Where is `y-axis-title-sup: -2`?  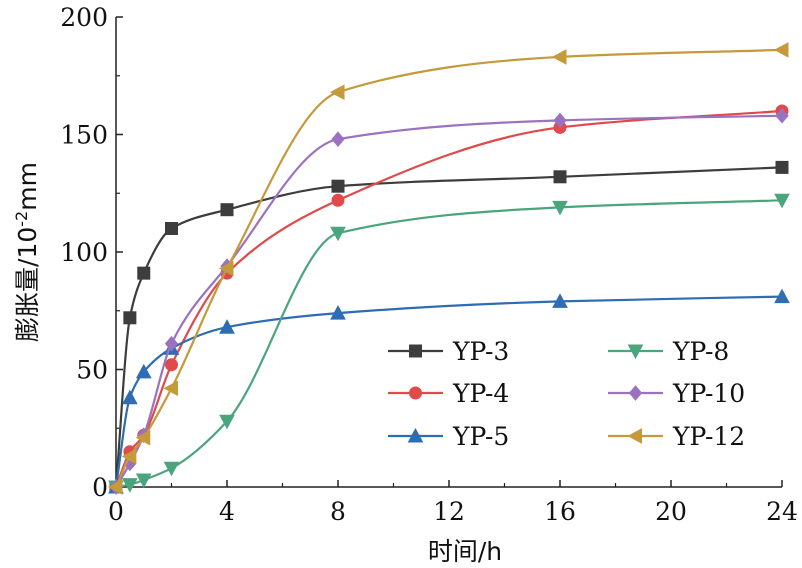 y-axis-title-sup: -2 is located at coordinates (21, 219).